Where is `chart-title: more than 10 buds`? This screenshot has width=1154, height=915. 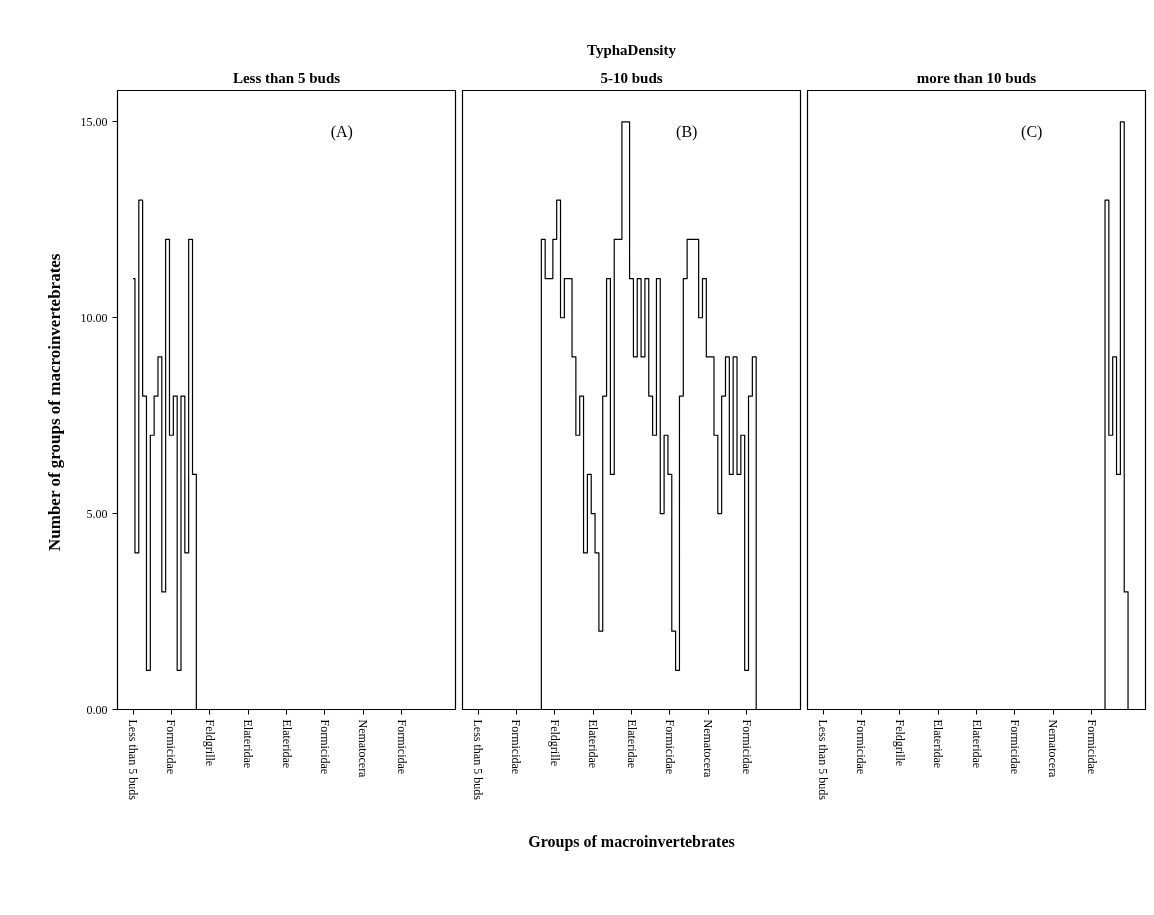
chart-title: more than 10 buds is located at coordinates (976, 77).